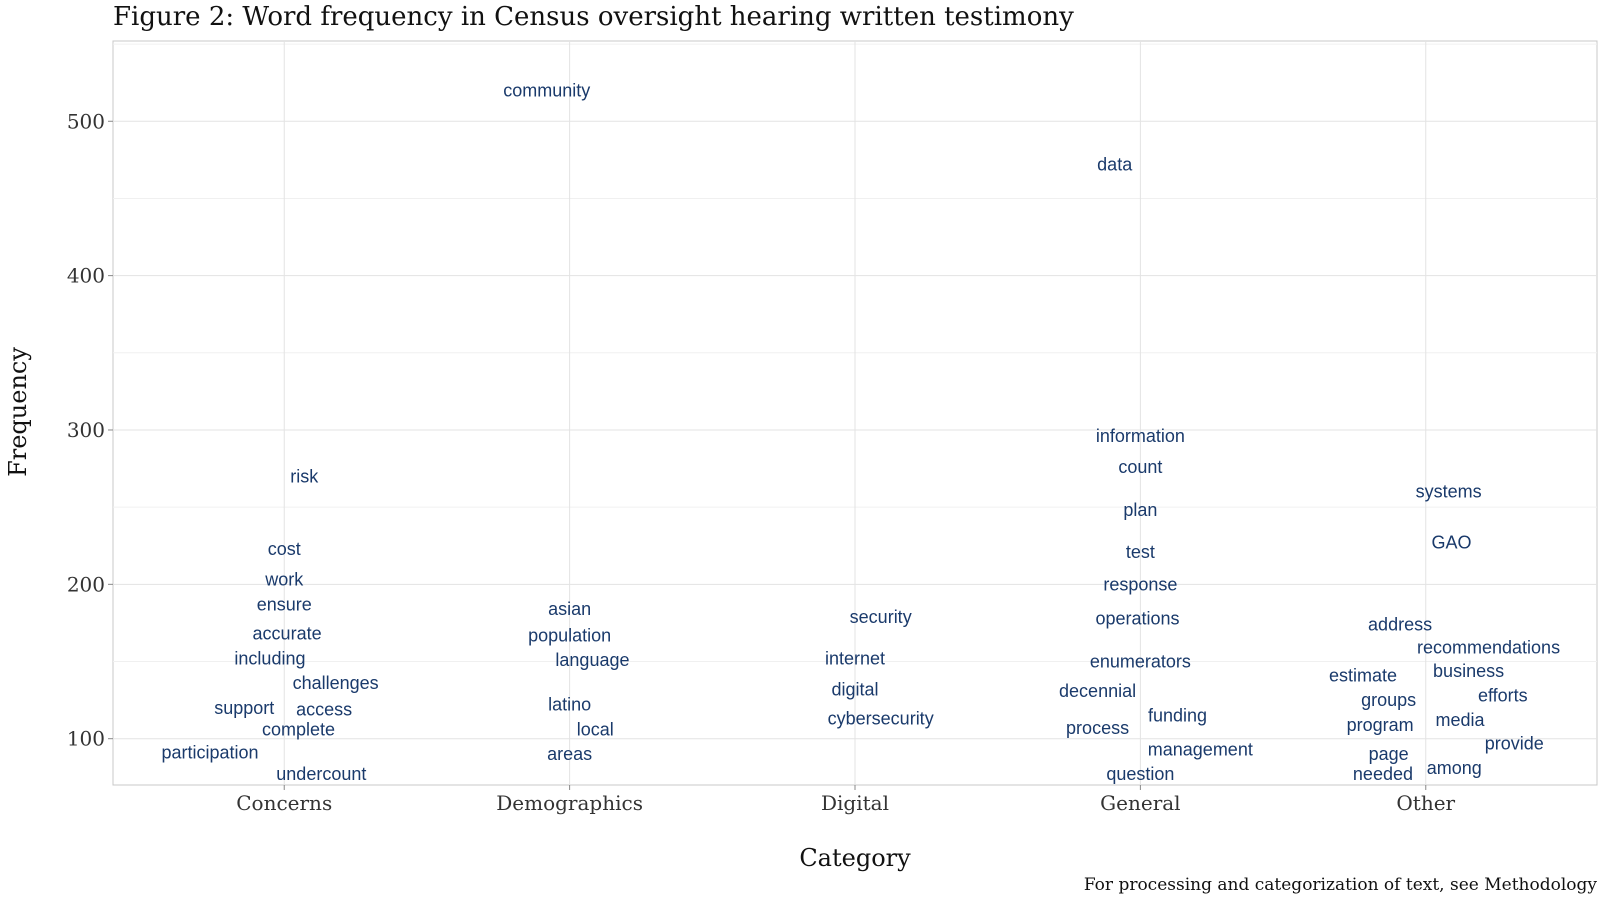 The height and width of the screenshot is (900, 1600). Describe the element at coordinates (284, 549) in the screenshot. I see `word-label-cost: cost` at that location.